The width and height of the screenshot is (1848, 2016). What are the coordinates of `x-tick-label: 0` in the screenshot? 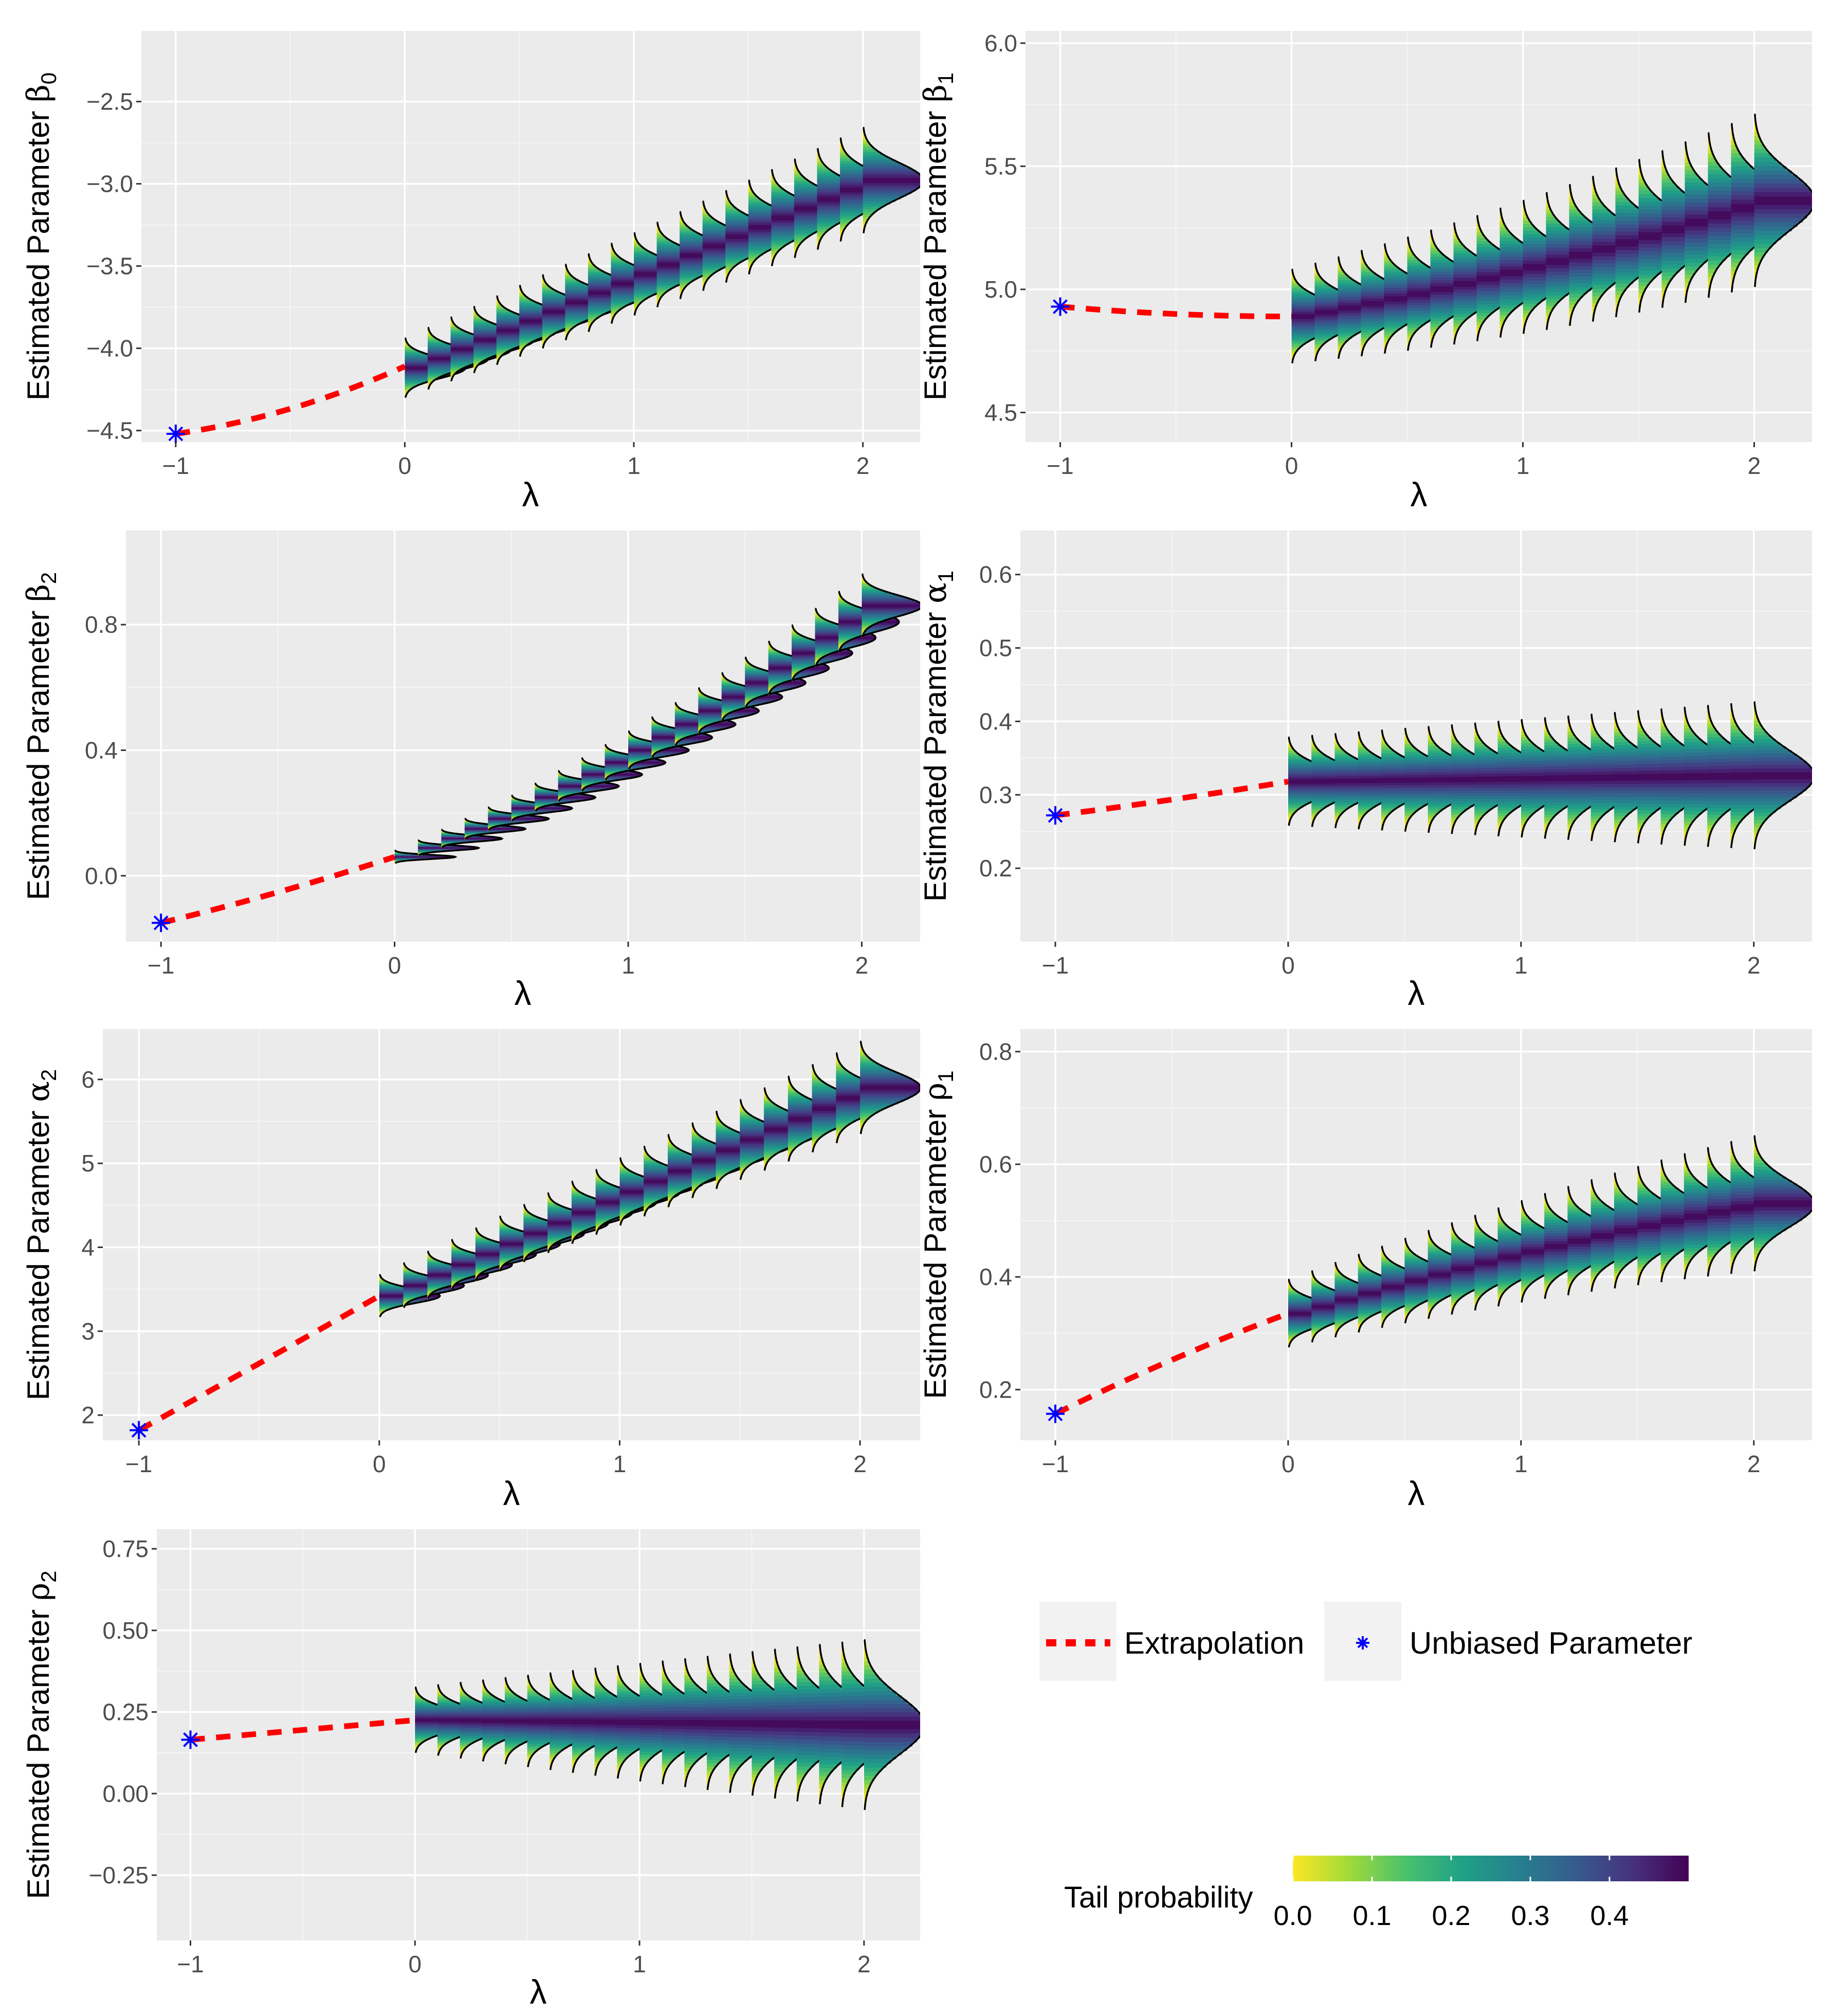 It's located at (394, 965).